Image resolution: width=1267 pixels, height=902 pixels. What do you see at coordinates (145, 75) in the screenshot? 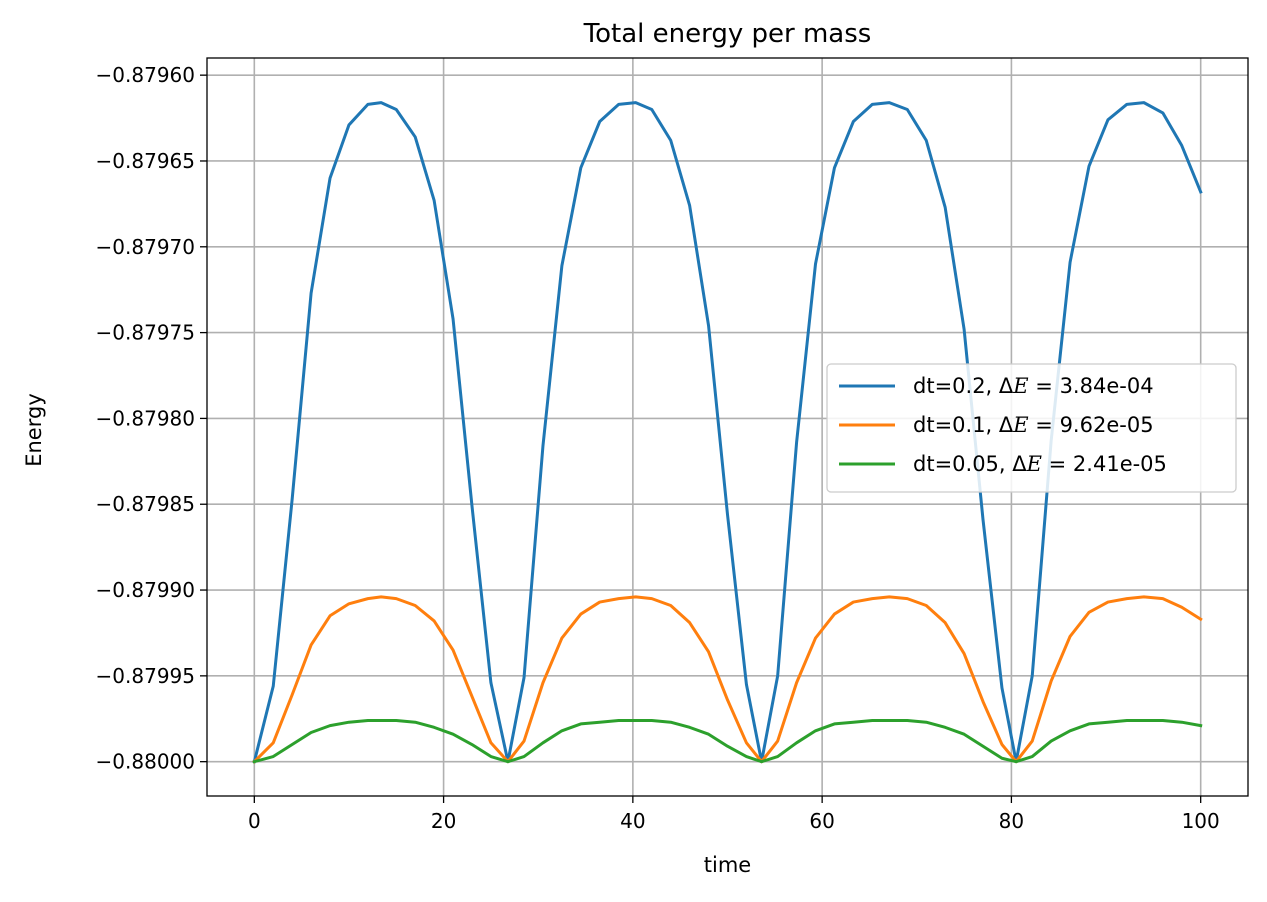
I see `y-tick-label: −0.87960` at bounding box center [145, 75].